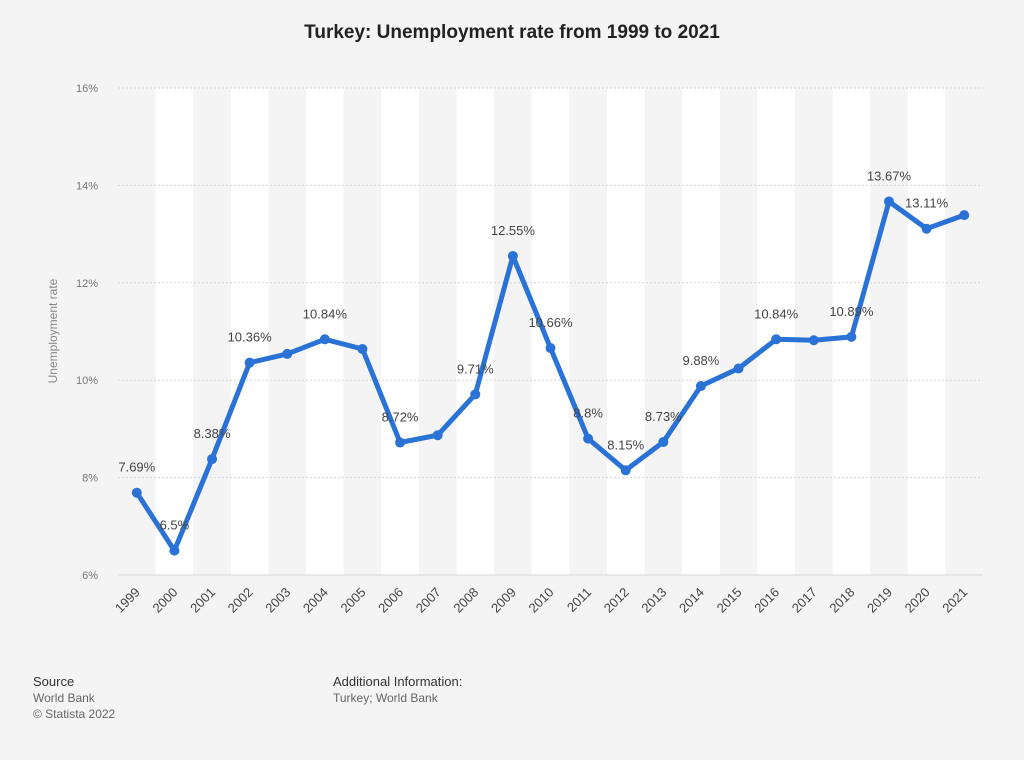  Describe the element at coordinates (74, 714) in the screenshot. I see `copyright: © Statista 2022` at that location.